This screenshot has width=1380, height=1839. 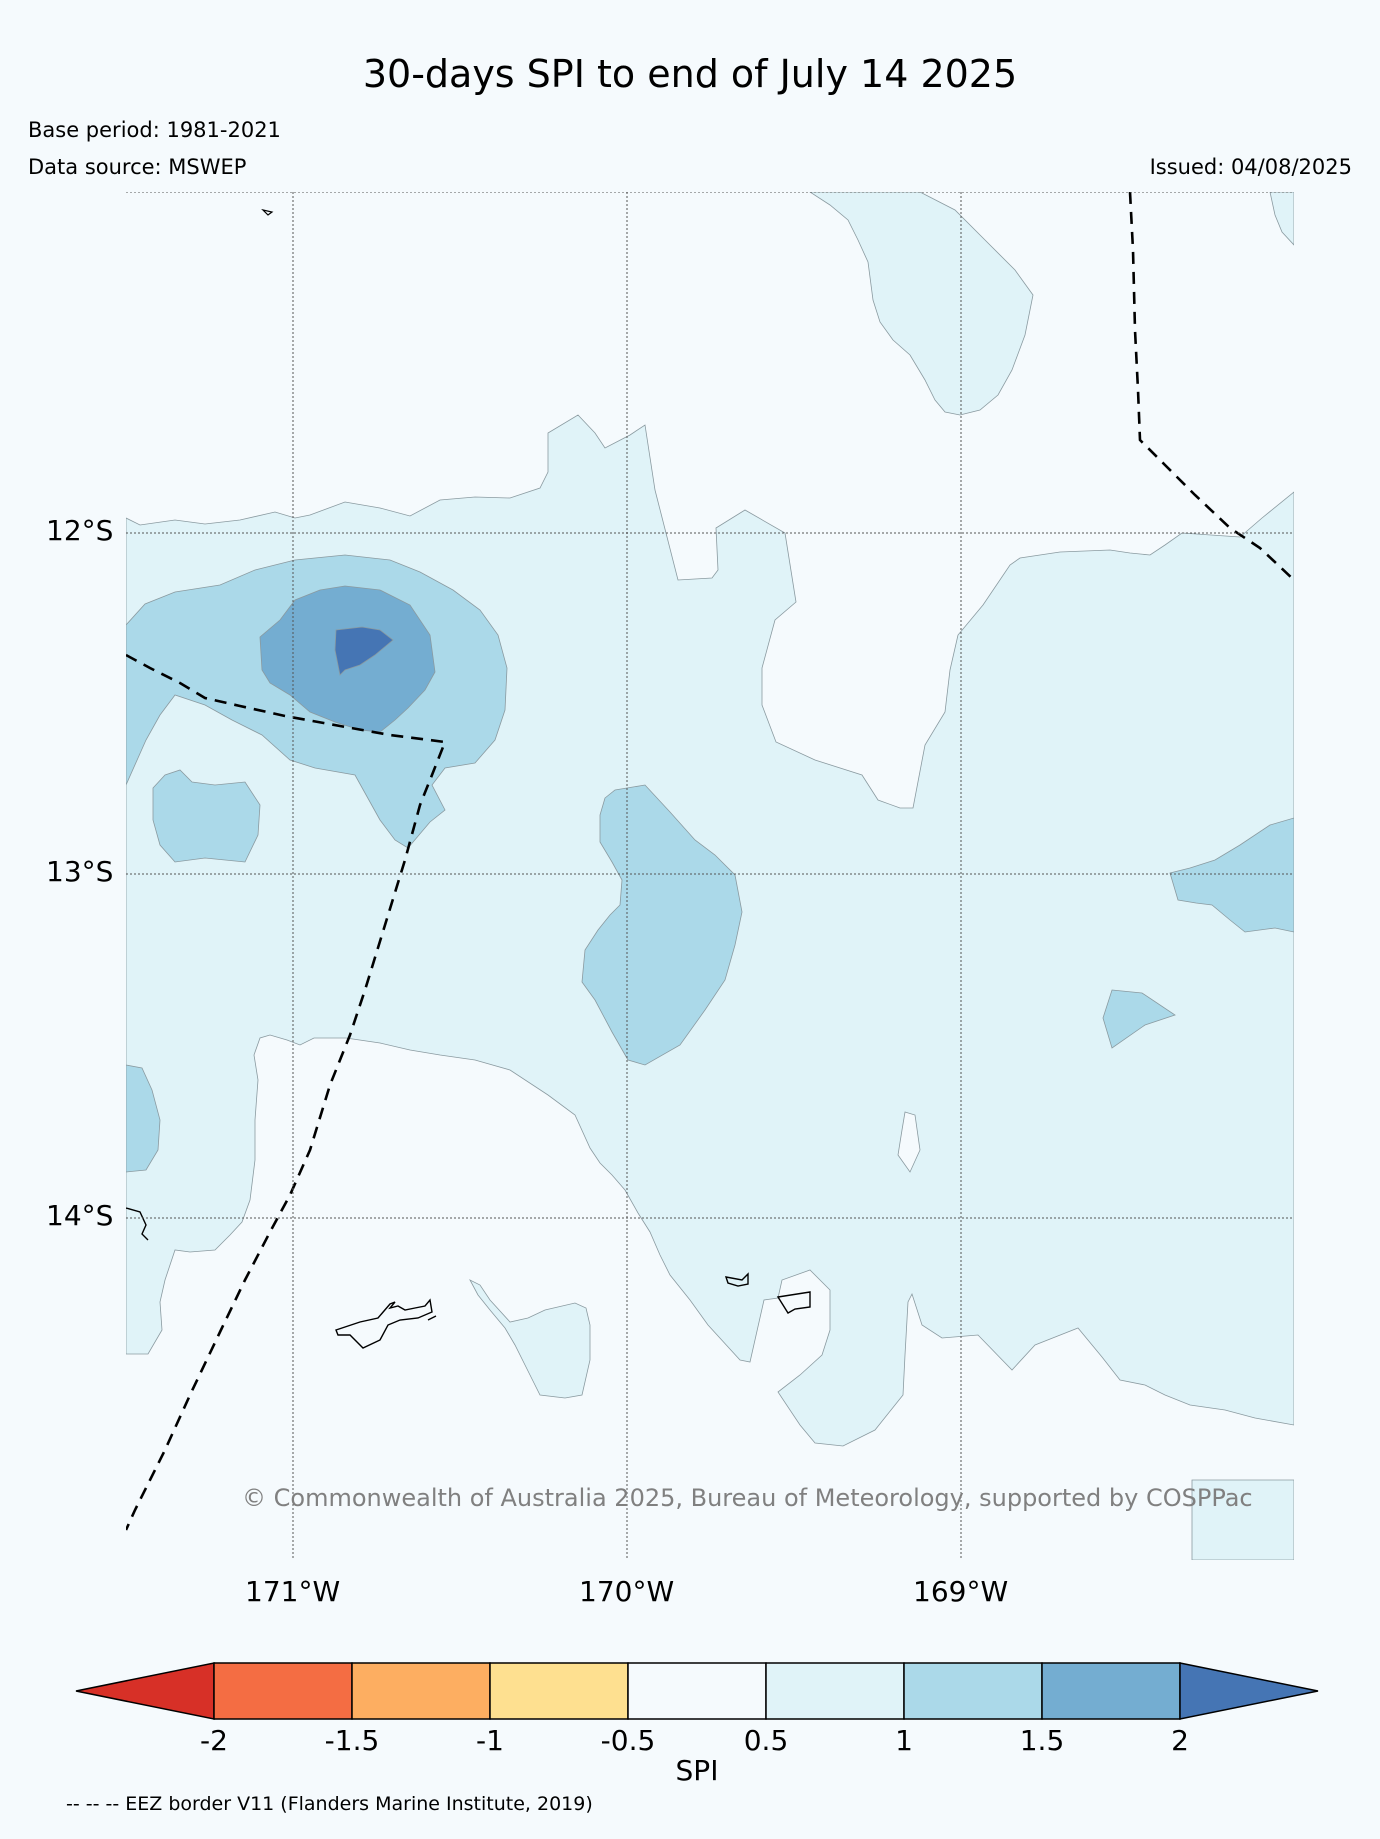 I want to click on data-source-label: Data source: MSWEP, so click(x=137, y=167).